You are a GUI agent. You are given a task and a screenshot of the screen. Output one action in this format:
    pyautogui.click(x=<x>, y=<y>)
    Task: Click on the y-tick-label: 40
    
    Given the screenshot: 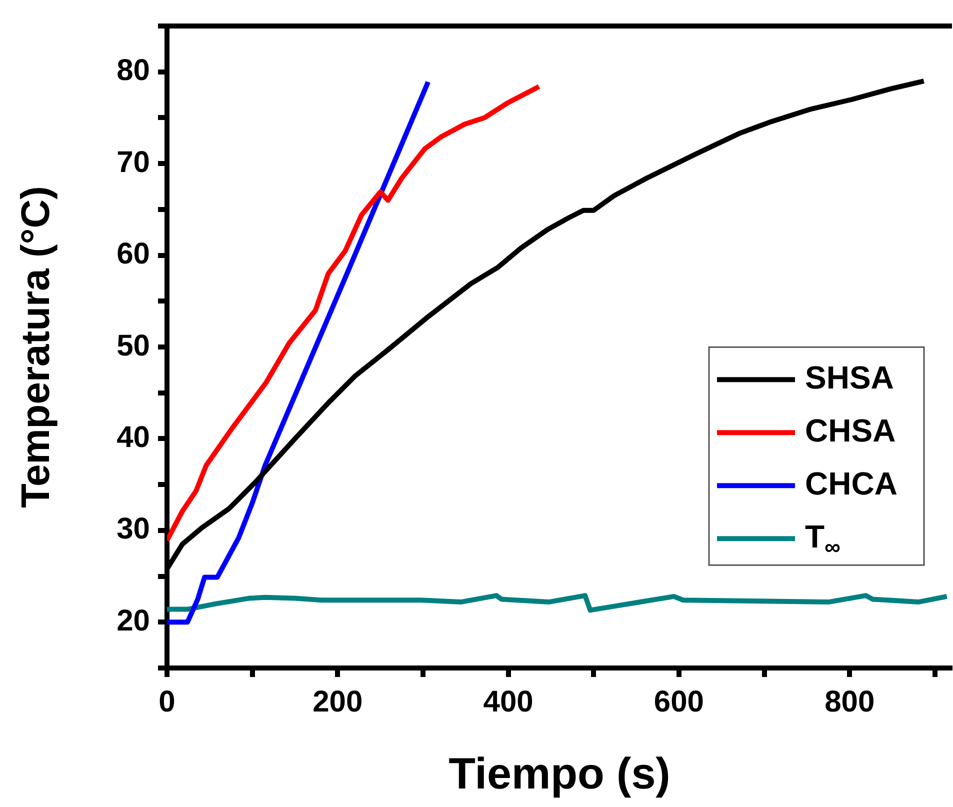 What is the action you would take?
    pyautogui.click(x=133, y=437)
    